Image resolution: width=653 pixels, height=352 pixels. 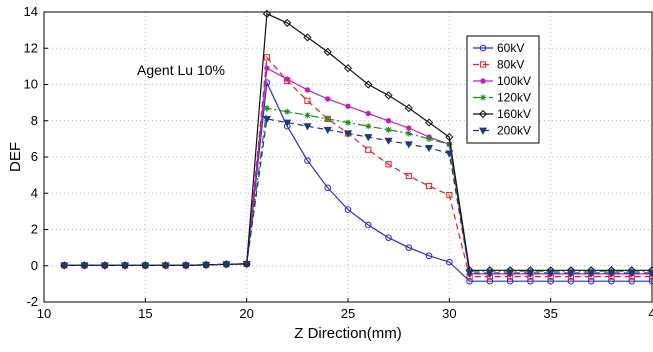 I want to click on x-tick-label: 35, so click(x=550, y=313).